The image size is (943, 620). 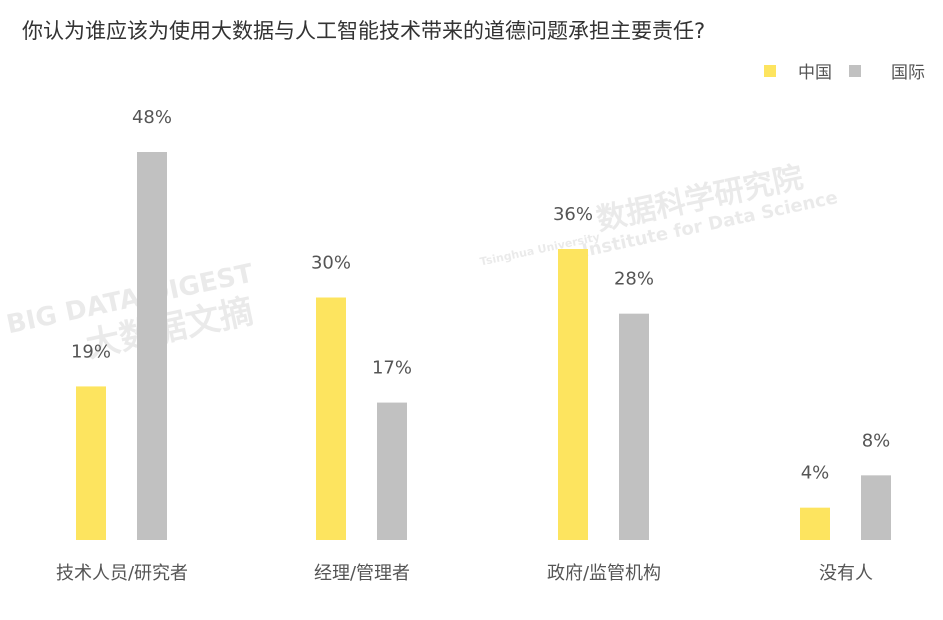 What do you see at coordinates (362, 573) in the screenshot?
I see `x-tick-label: 经理/管理者` at bounding box center [362, 573].